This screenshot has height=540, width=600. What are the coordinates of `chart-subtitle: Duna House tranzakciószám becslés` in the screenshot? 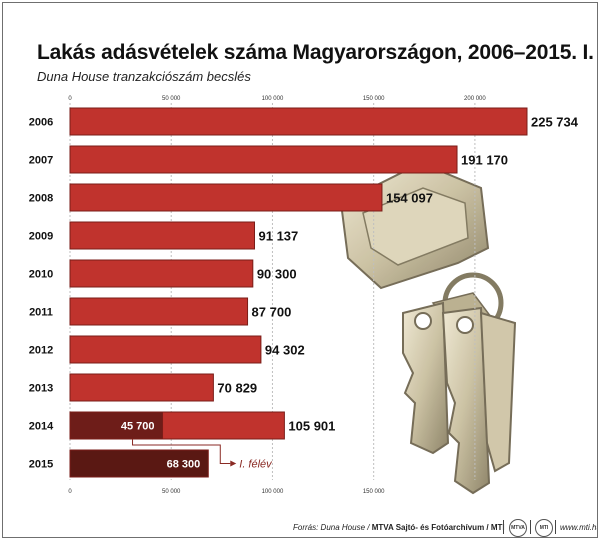 It's located at (144, 76).